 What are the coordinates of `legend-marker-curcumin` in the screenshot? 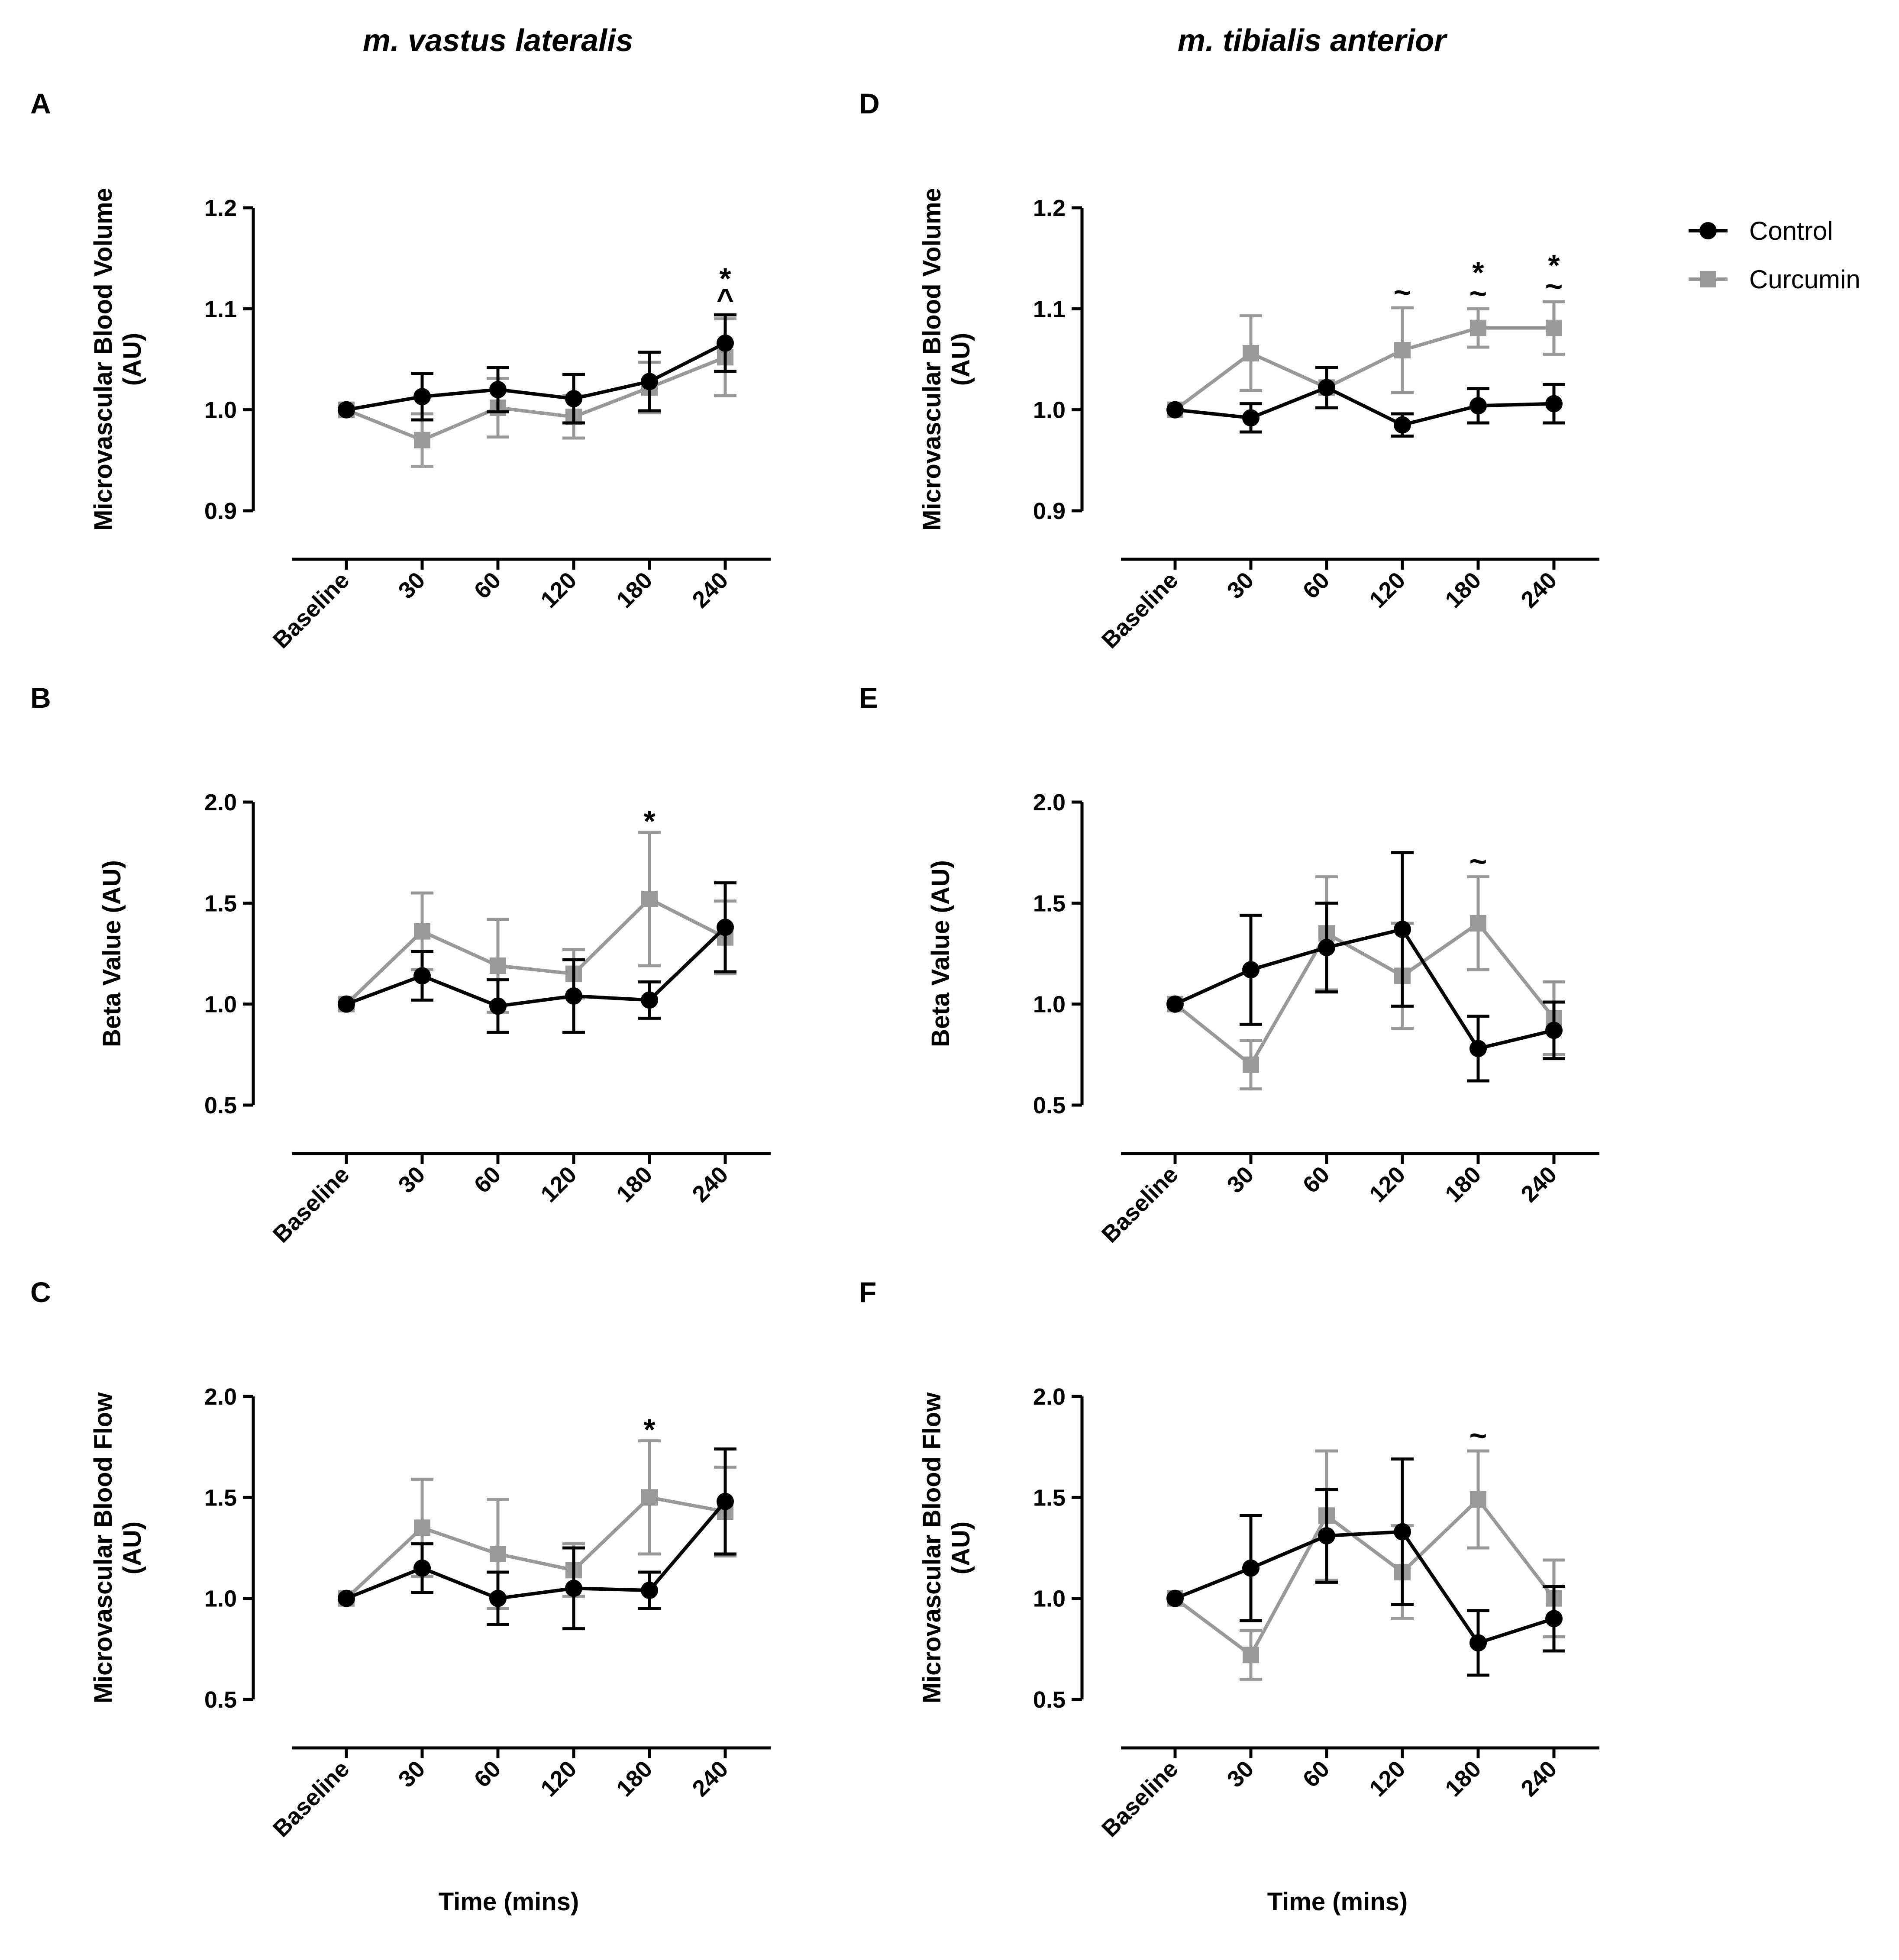 It's located at (1708, 279).